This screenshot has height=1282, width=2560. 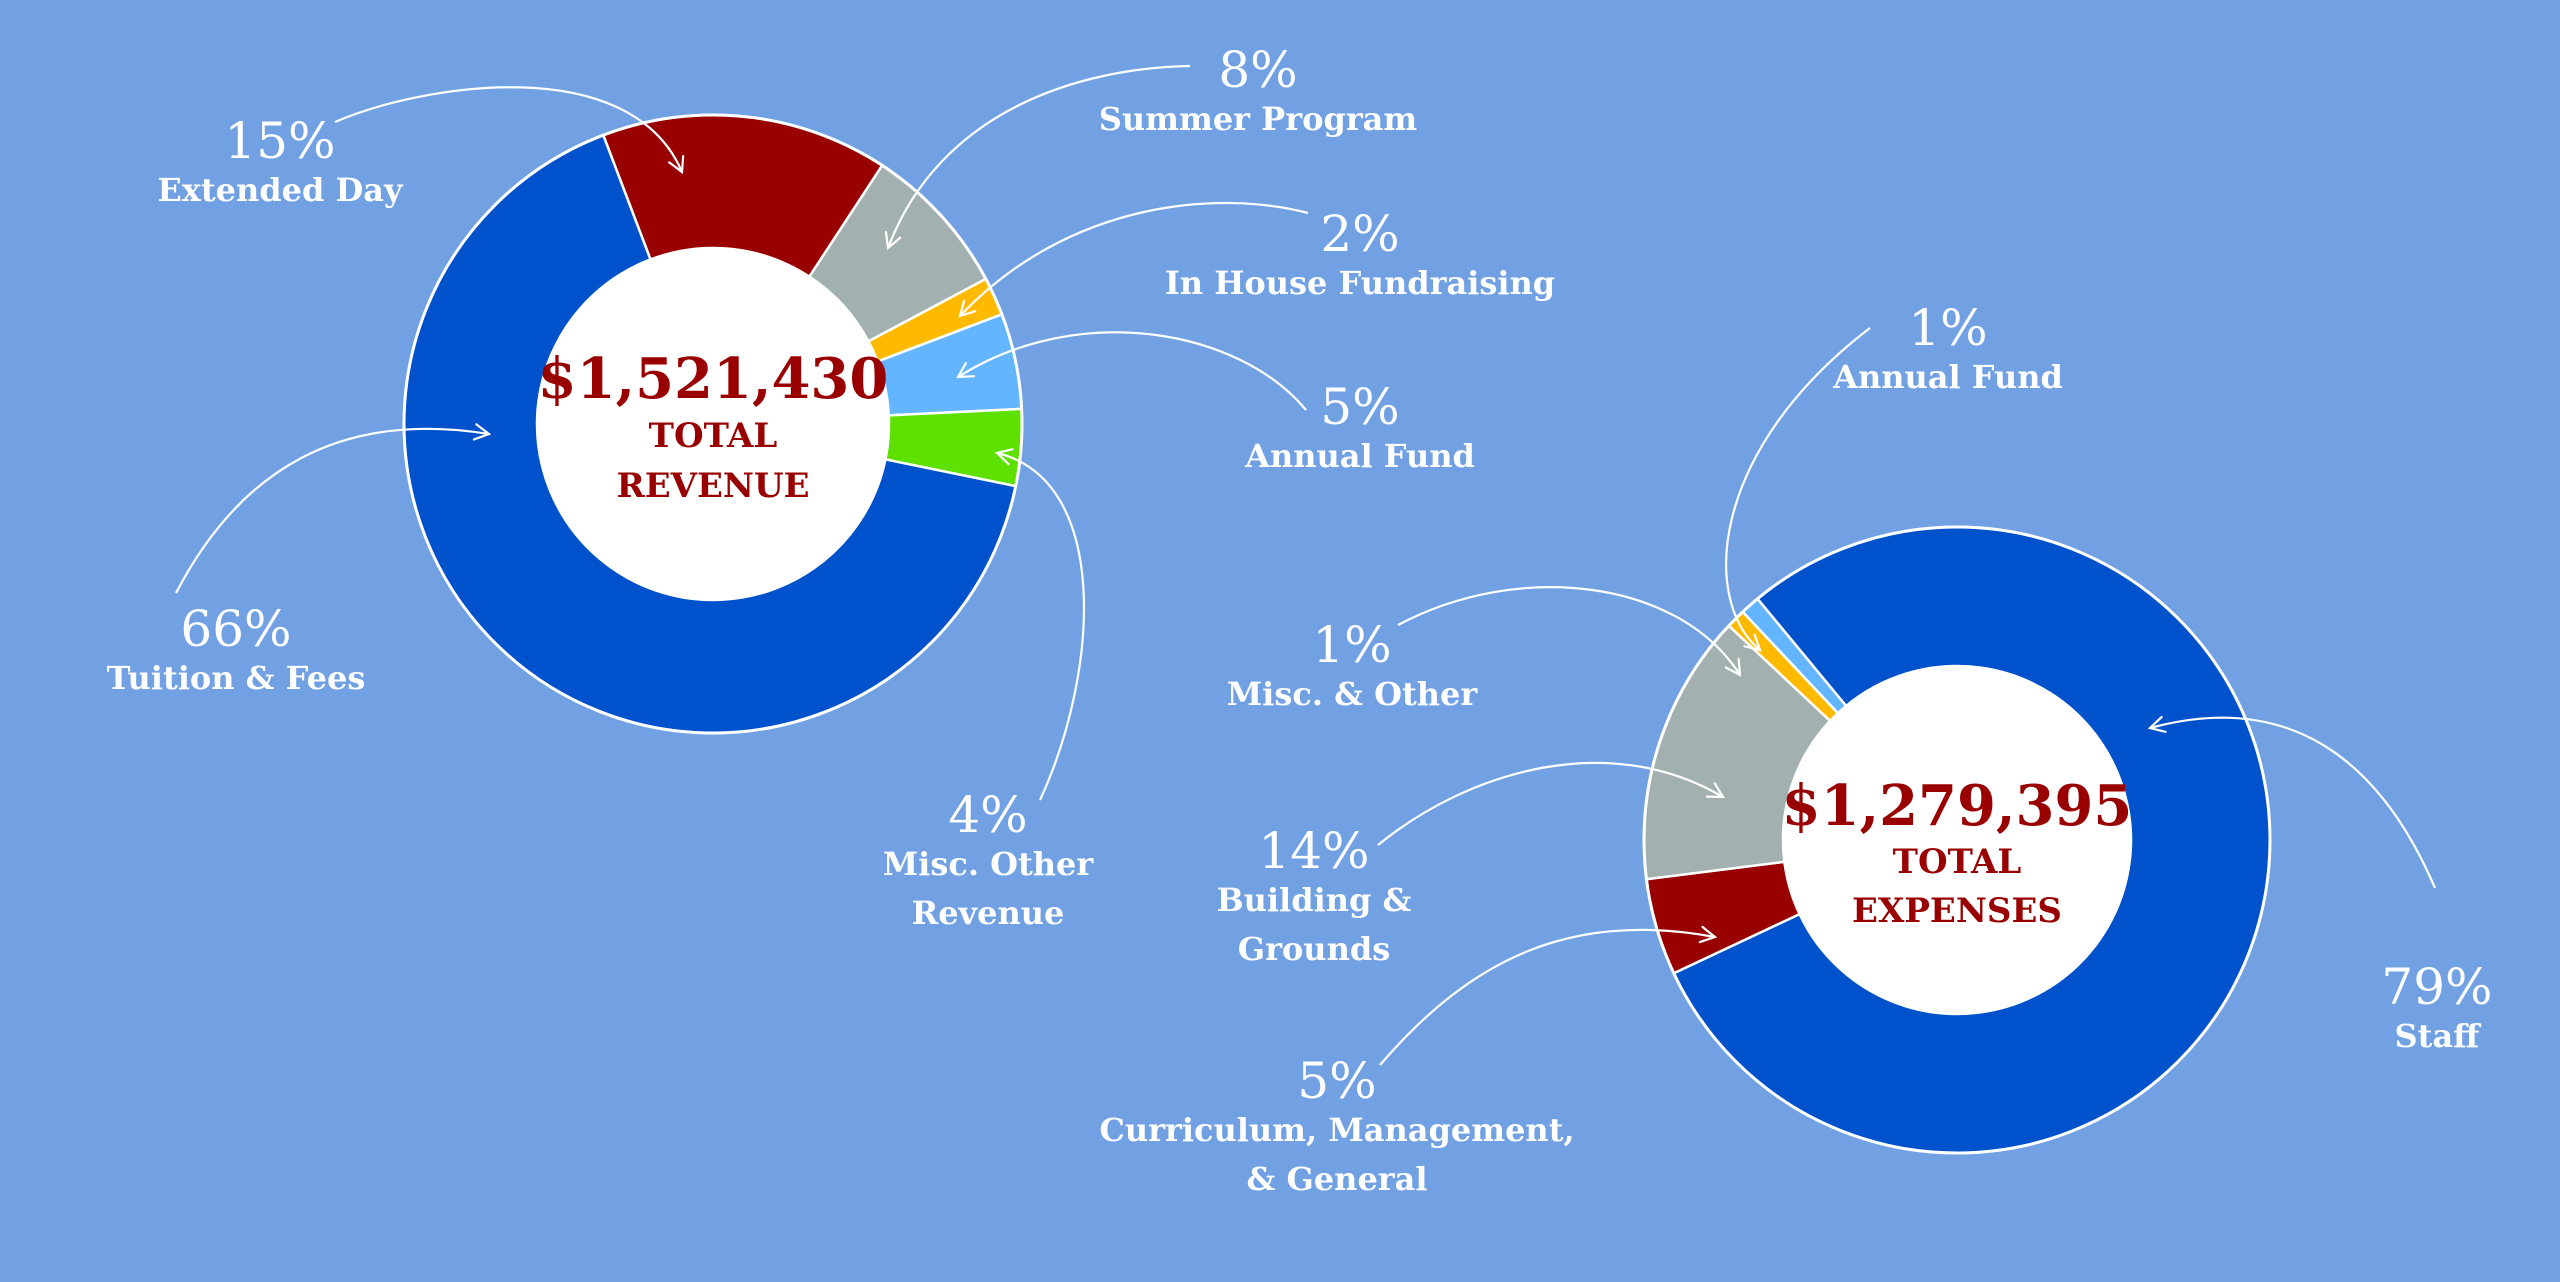 What do you see at coordinates (280, 190) in the screenshot?
I see `revenue-category-label: Extended Day` at bounding box center [280, 190].